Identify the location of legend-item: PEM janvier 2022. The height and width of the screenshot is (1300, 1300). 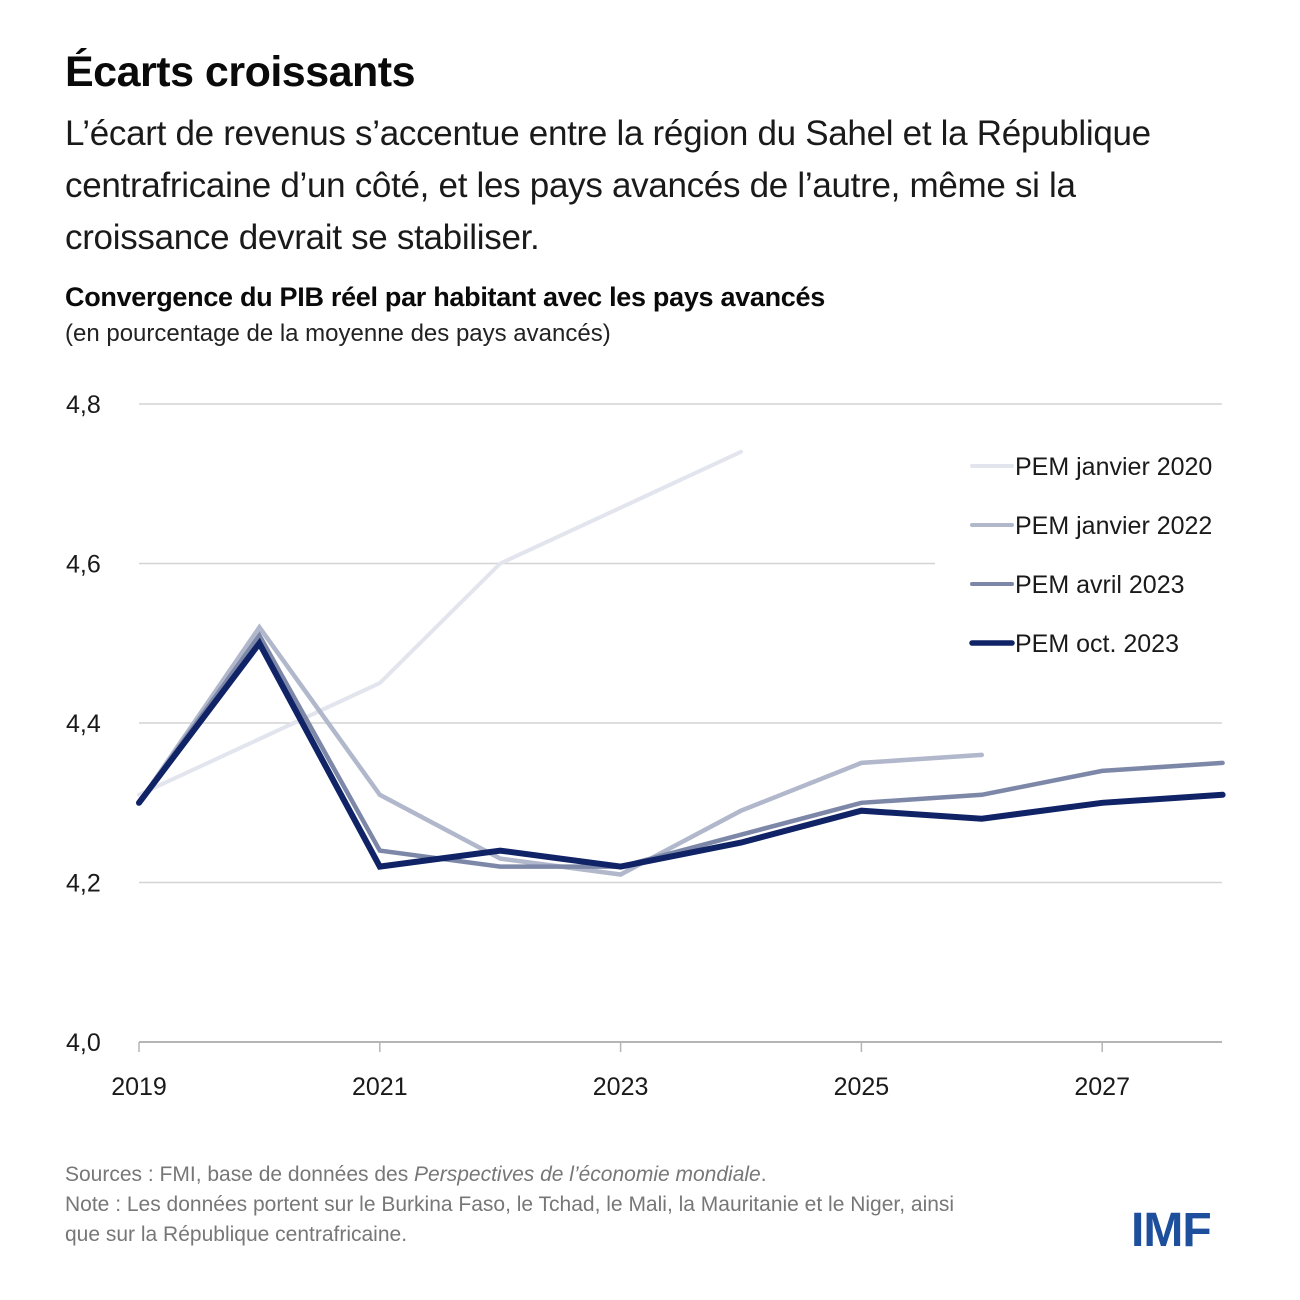
(1091, 526).